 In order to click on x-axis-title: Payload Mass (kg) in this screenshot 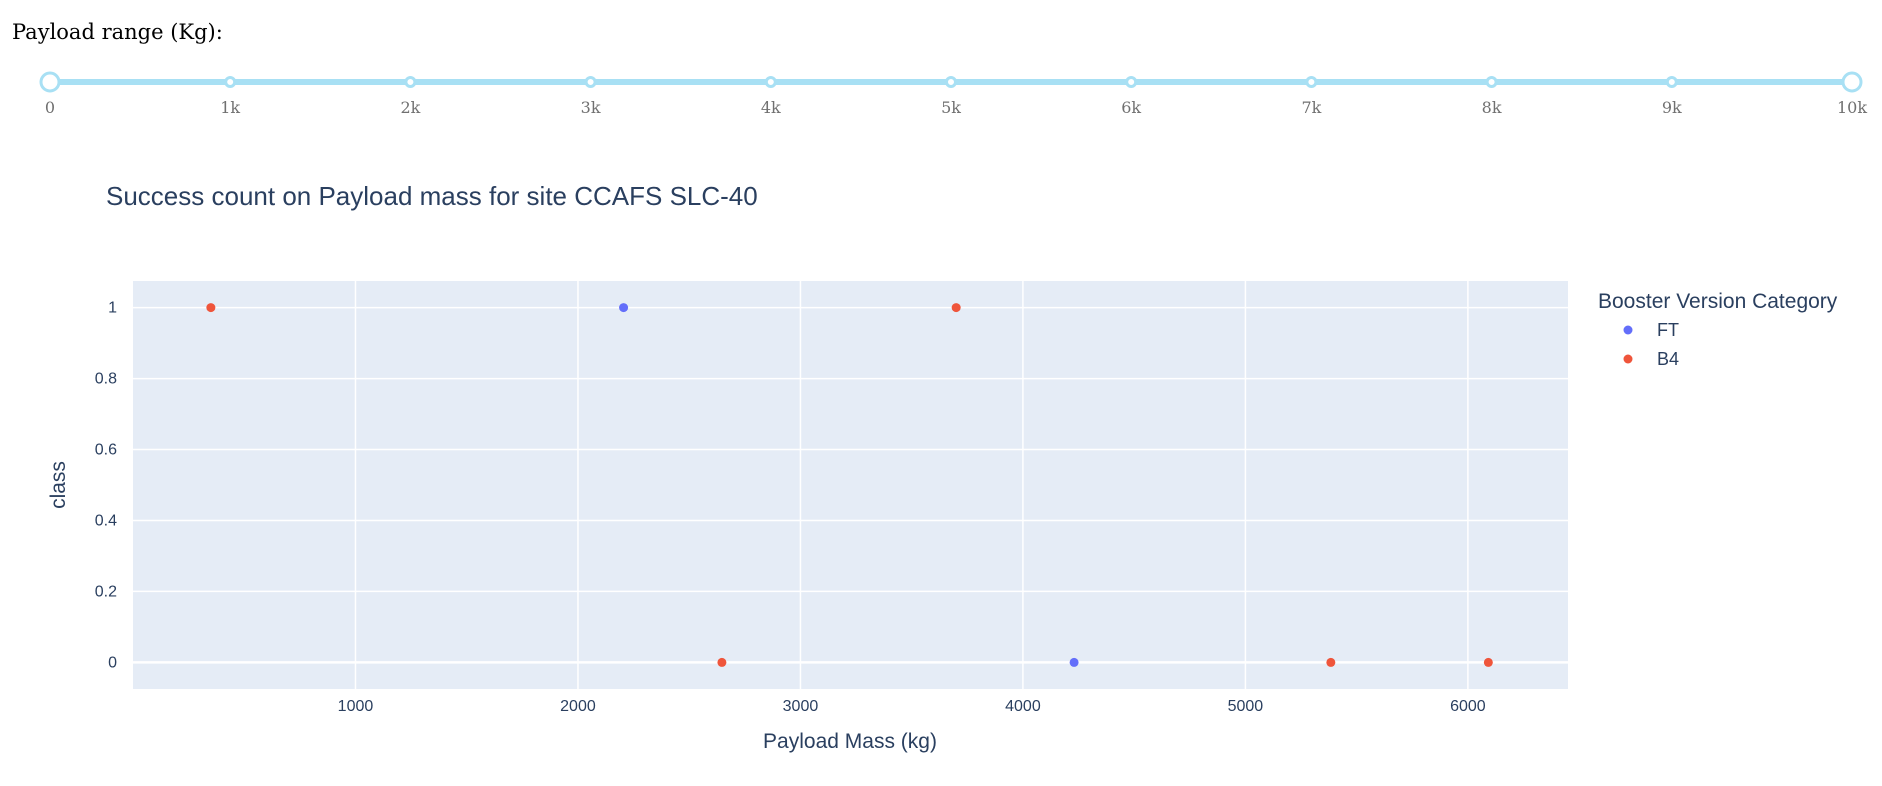, I will do `click(850, 741)`.